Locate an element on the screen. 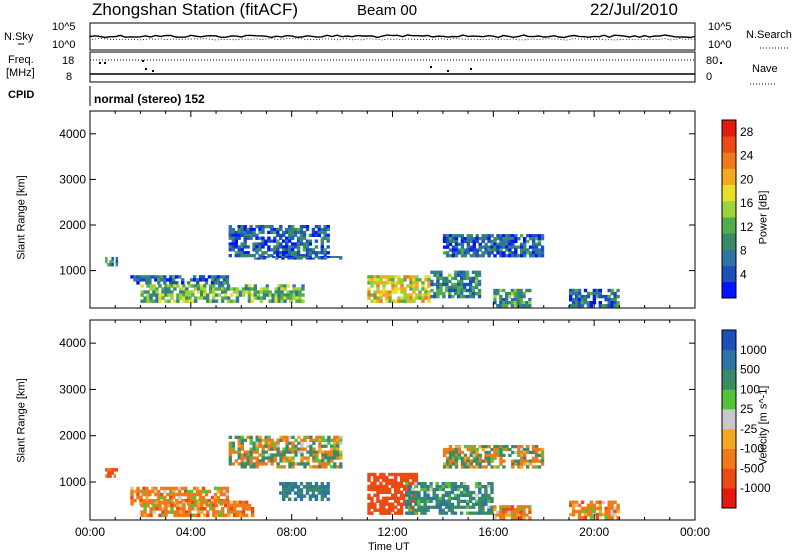 This screenshot has height=554, width=800. velocity-colorbar-frame is located at coordinates (729, 419).